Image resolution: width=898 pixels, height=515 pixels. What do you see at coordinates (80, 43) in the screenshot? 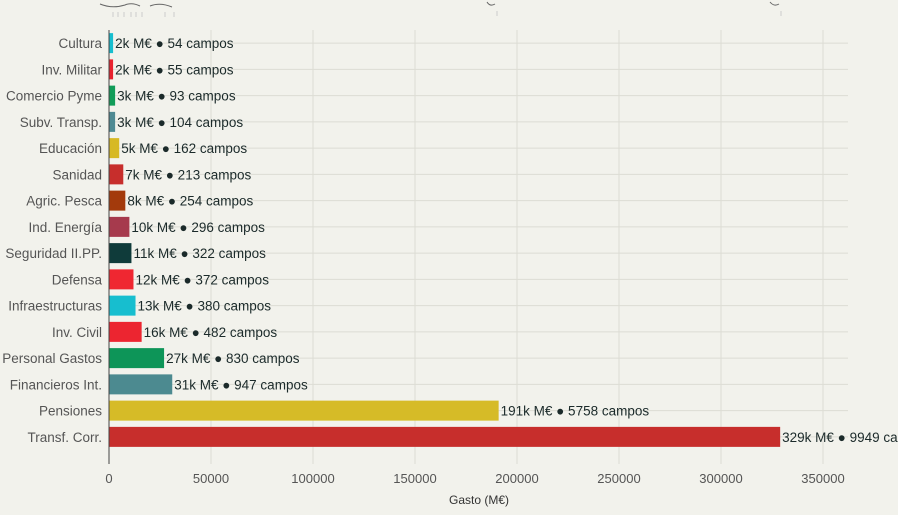
I see `category-label: Cultura` at bounding box center [80, 43].